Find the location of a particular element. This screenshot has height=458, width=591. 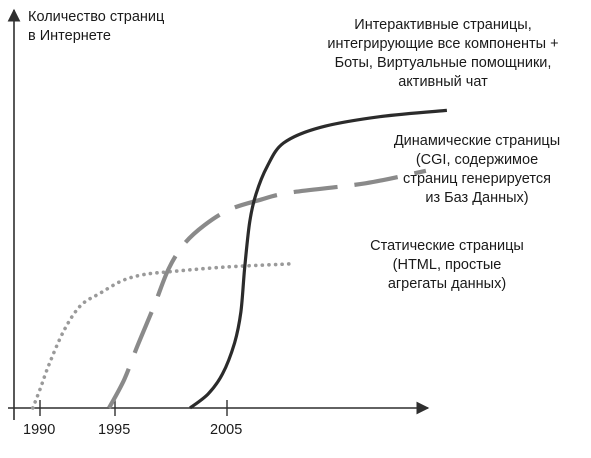

x-tick-label-2005: 2005 is located at coordinates (226, 430).